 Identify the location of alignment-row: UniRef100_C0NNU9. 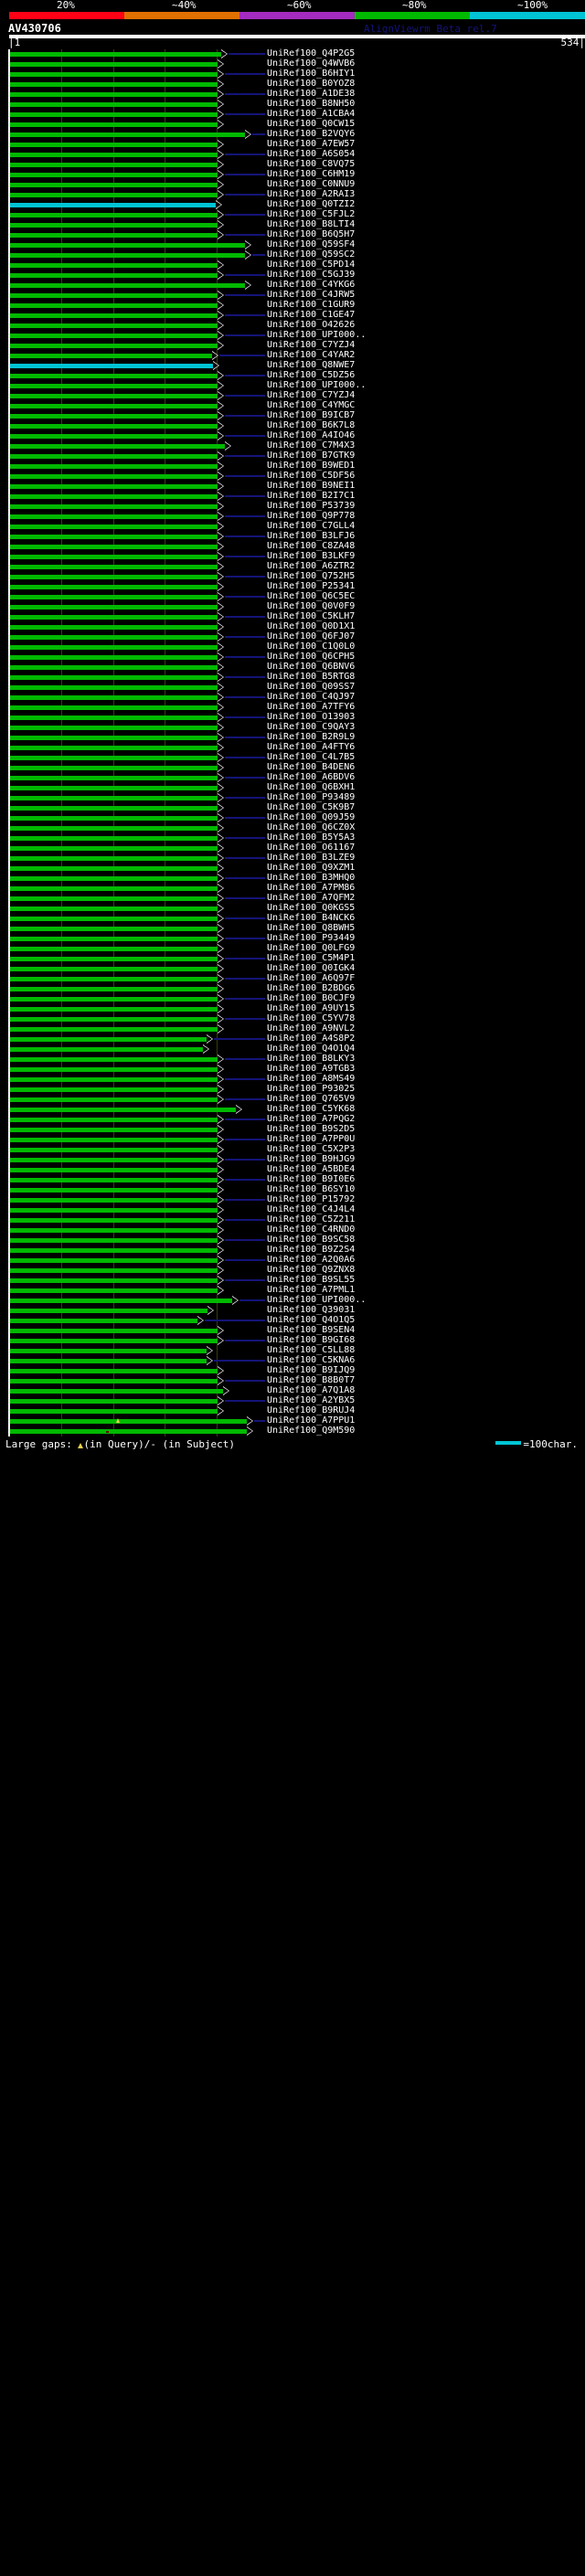
(293, 184).